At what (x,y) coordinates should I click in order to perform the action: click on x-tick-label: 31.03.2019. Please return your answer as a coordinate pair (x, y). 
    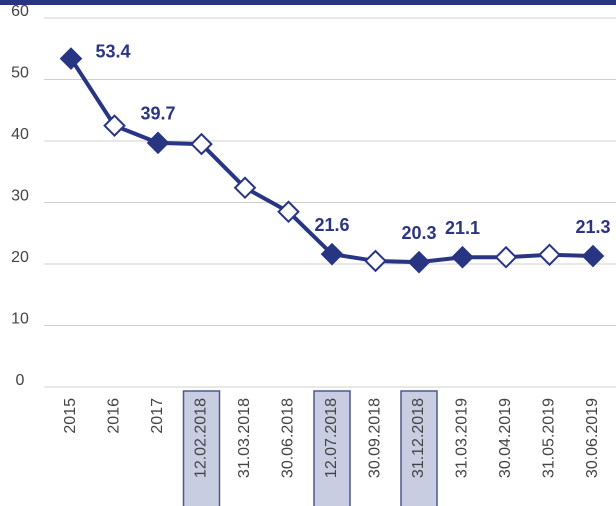
    Looking at the image, I should click on (462, 438).